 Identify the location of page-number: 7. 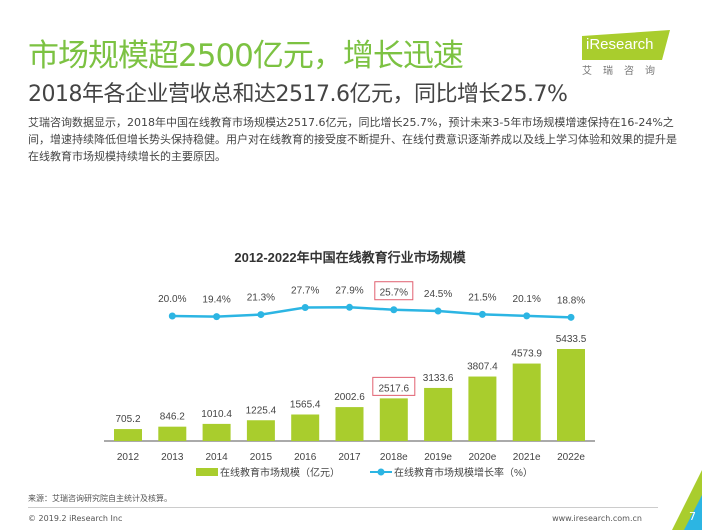
(692, 516).